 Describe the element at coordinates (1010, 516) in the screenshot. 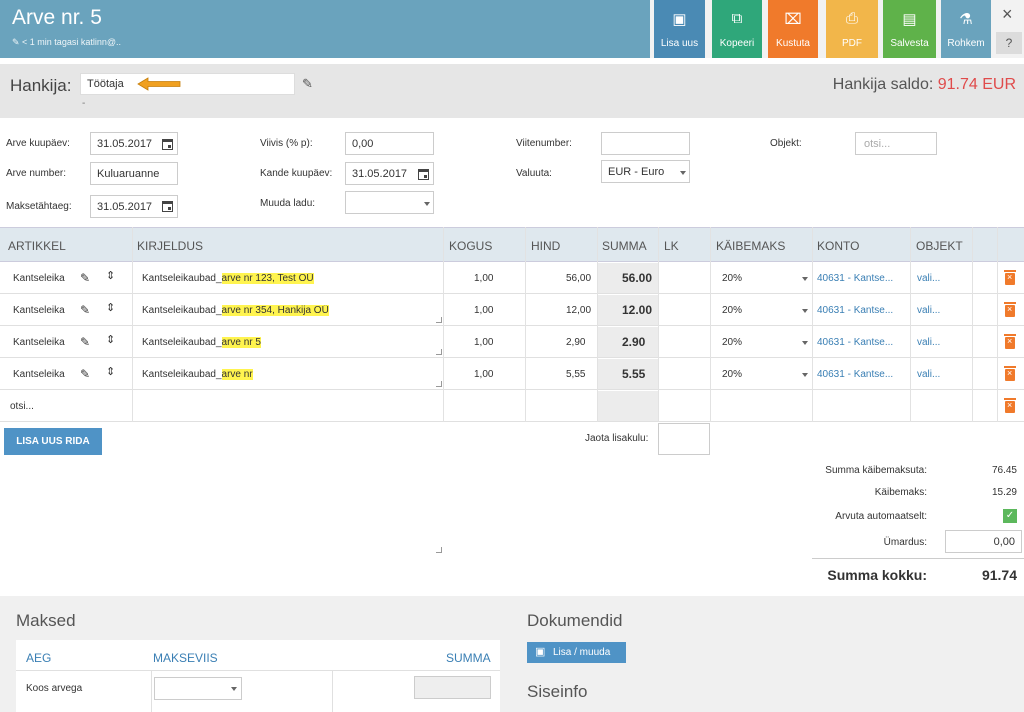

I see `auto-calc-checkbox: ✓` at that location.